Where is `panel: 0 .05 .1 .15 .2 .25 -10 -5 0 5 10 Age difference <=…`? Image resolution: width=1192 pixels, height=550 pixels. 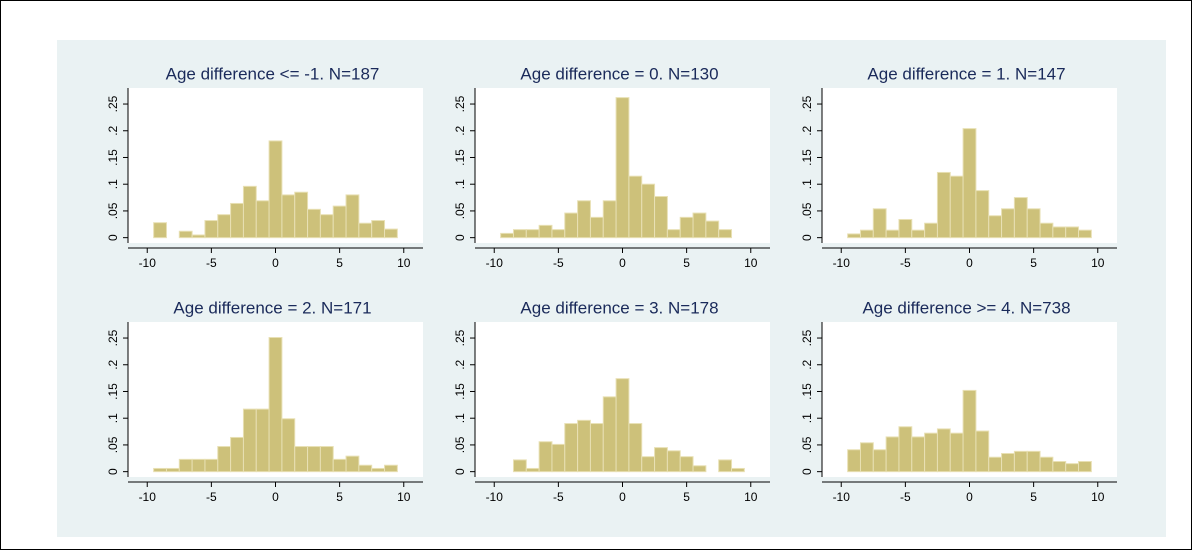 panel: 0 .05 .1 .15 .2 .25 -10 -5 0 5 10 Age difference <=… is located at coordinates (264, 167).